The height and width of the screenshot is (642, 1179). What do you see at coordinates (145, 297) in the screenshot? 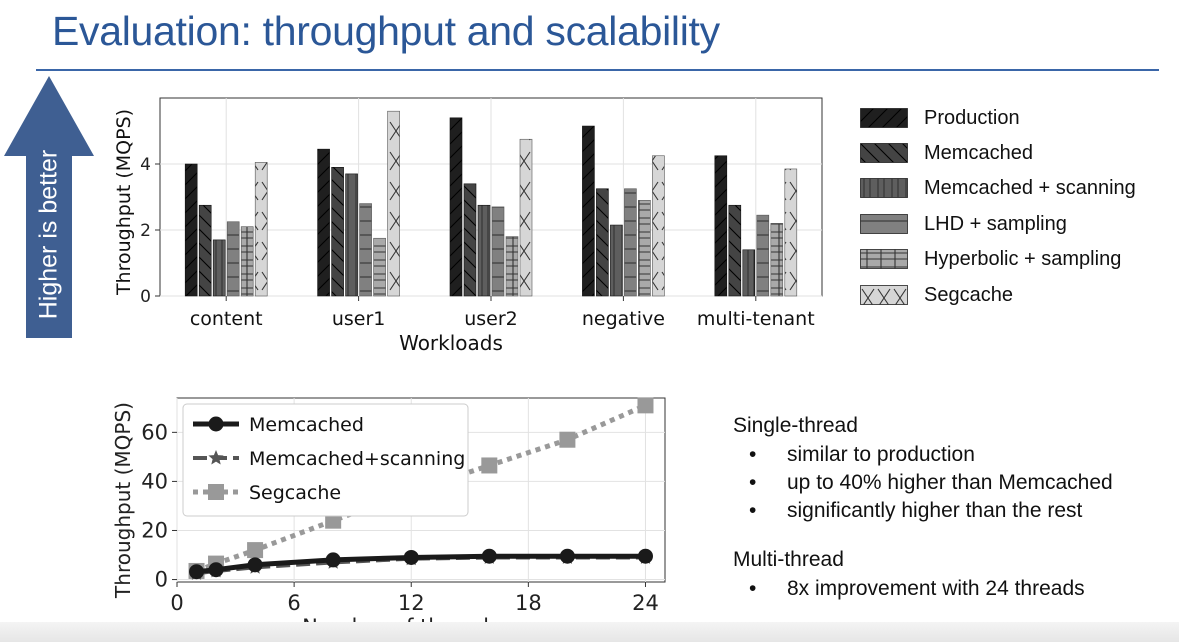
I see `bar-ytick-label: 0` at bounding box center [145, 297].